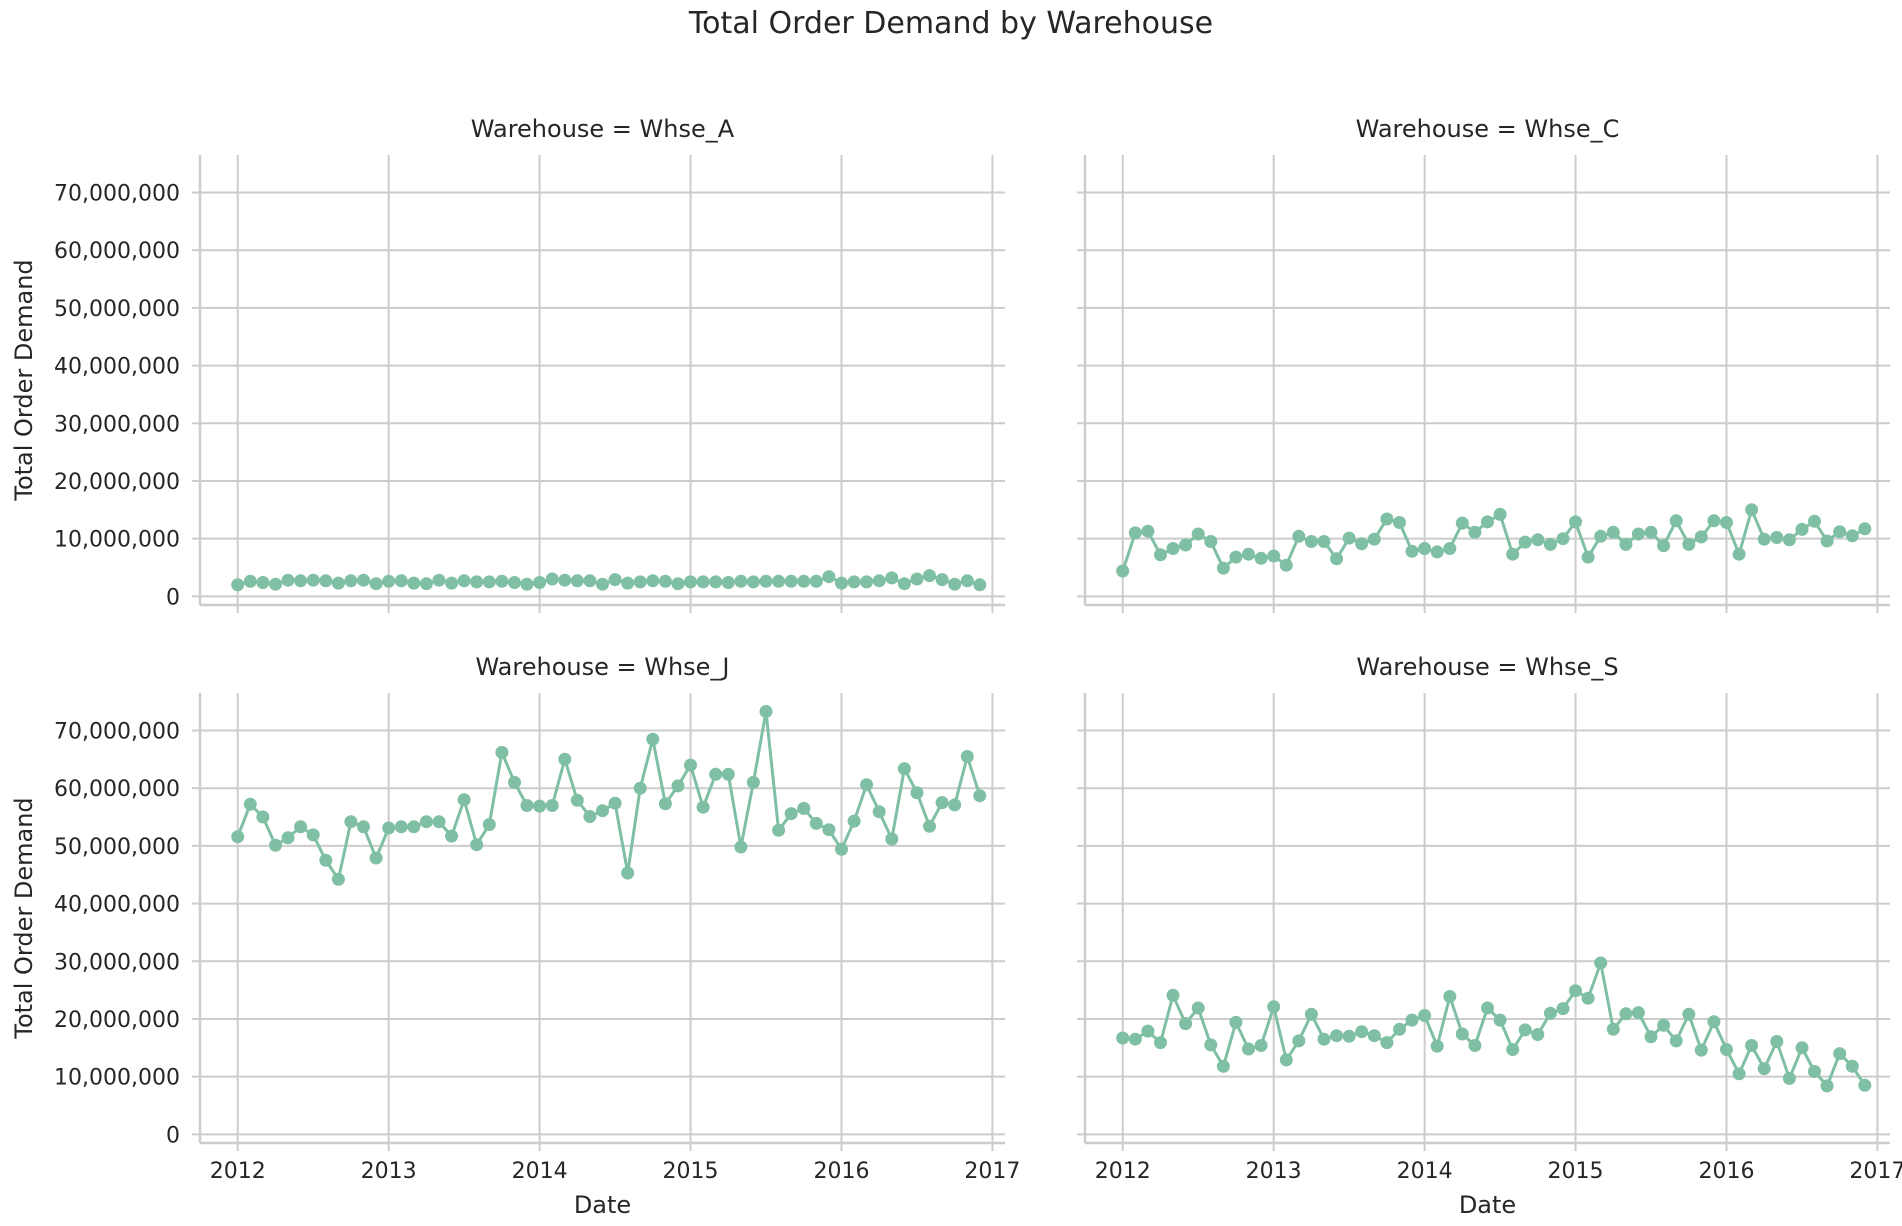 This screenshot has width=1902, height=1226. I want to click on y-tick-label: 30,000,000, so click(117, 962).